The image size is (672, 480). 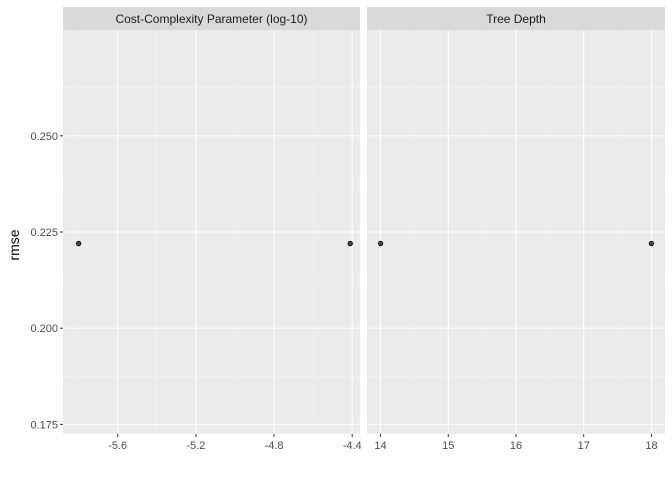 What do you see at coordinates (14, 244) in the screenshot?
I see `y-axis-title: rmse` at bounding box center [14, 244].